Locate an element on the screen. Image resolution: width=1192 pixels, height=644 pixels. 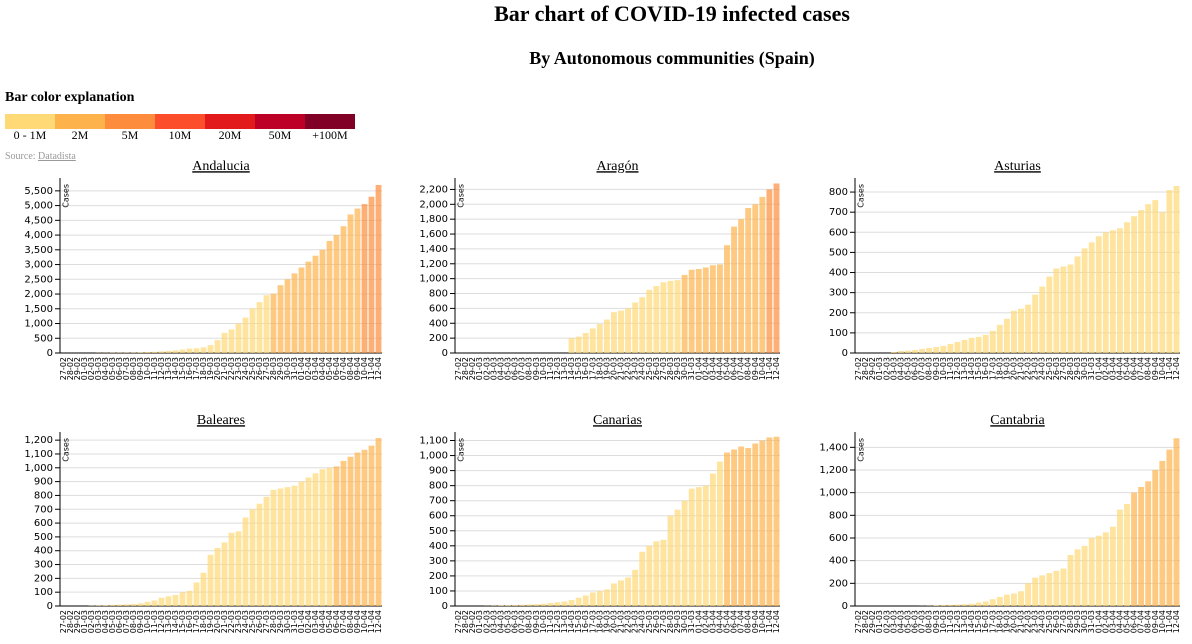
source-link: Datadista is located at coordinates (57, 156).